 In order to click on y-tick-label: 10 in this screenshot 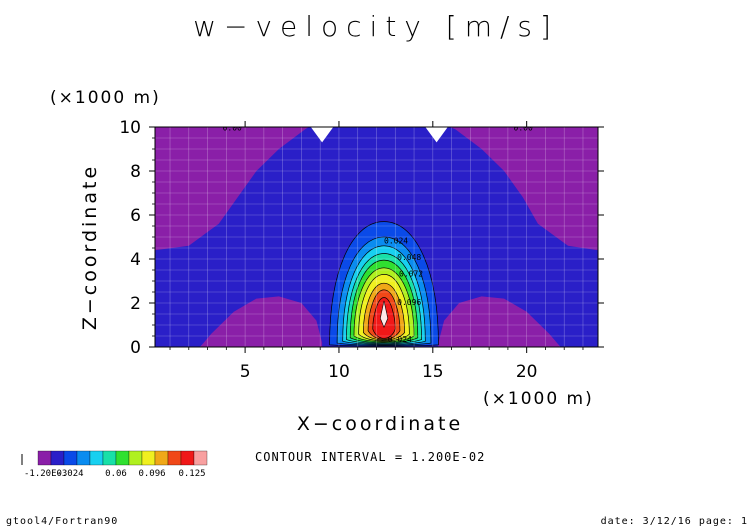, I will do `click(130, 128)`.